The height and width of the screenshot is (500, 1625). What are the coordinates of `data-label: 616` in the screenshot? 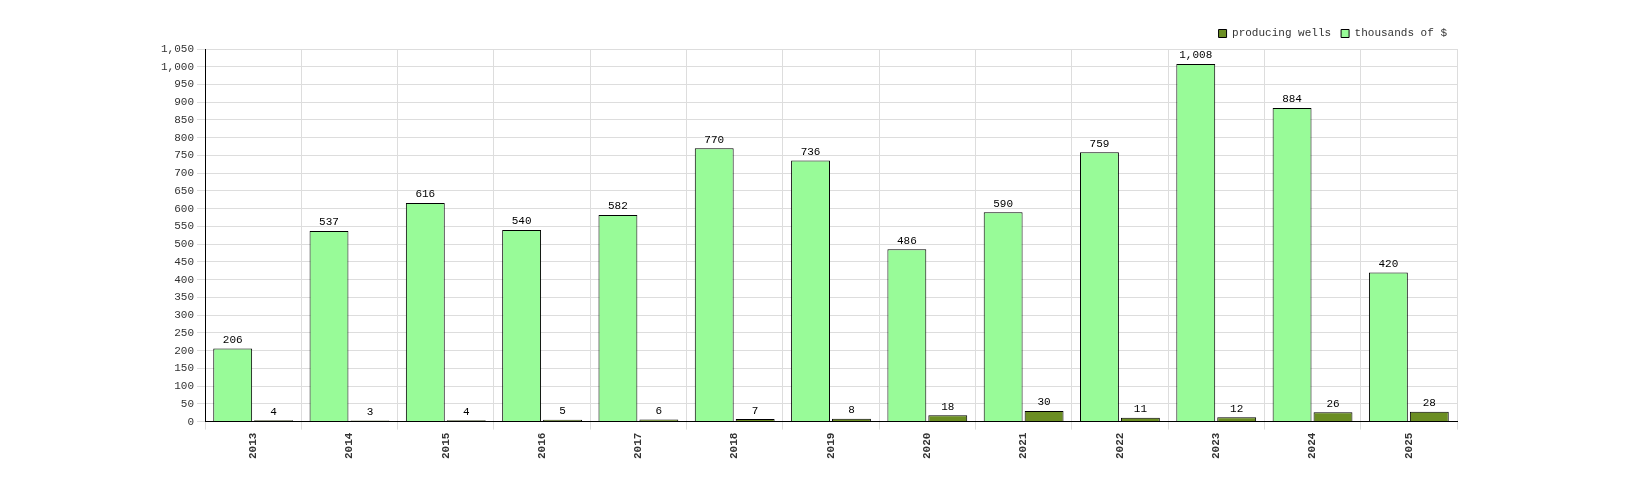 It's located at (425, 194).